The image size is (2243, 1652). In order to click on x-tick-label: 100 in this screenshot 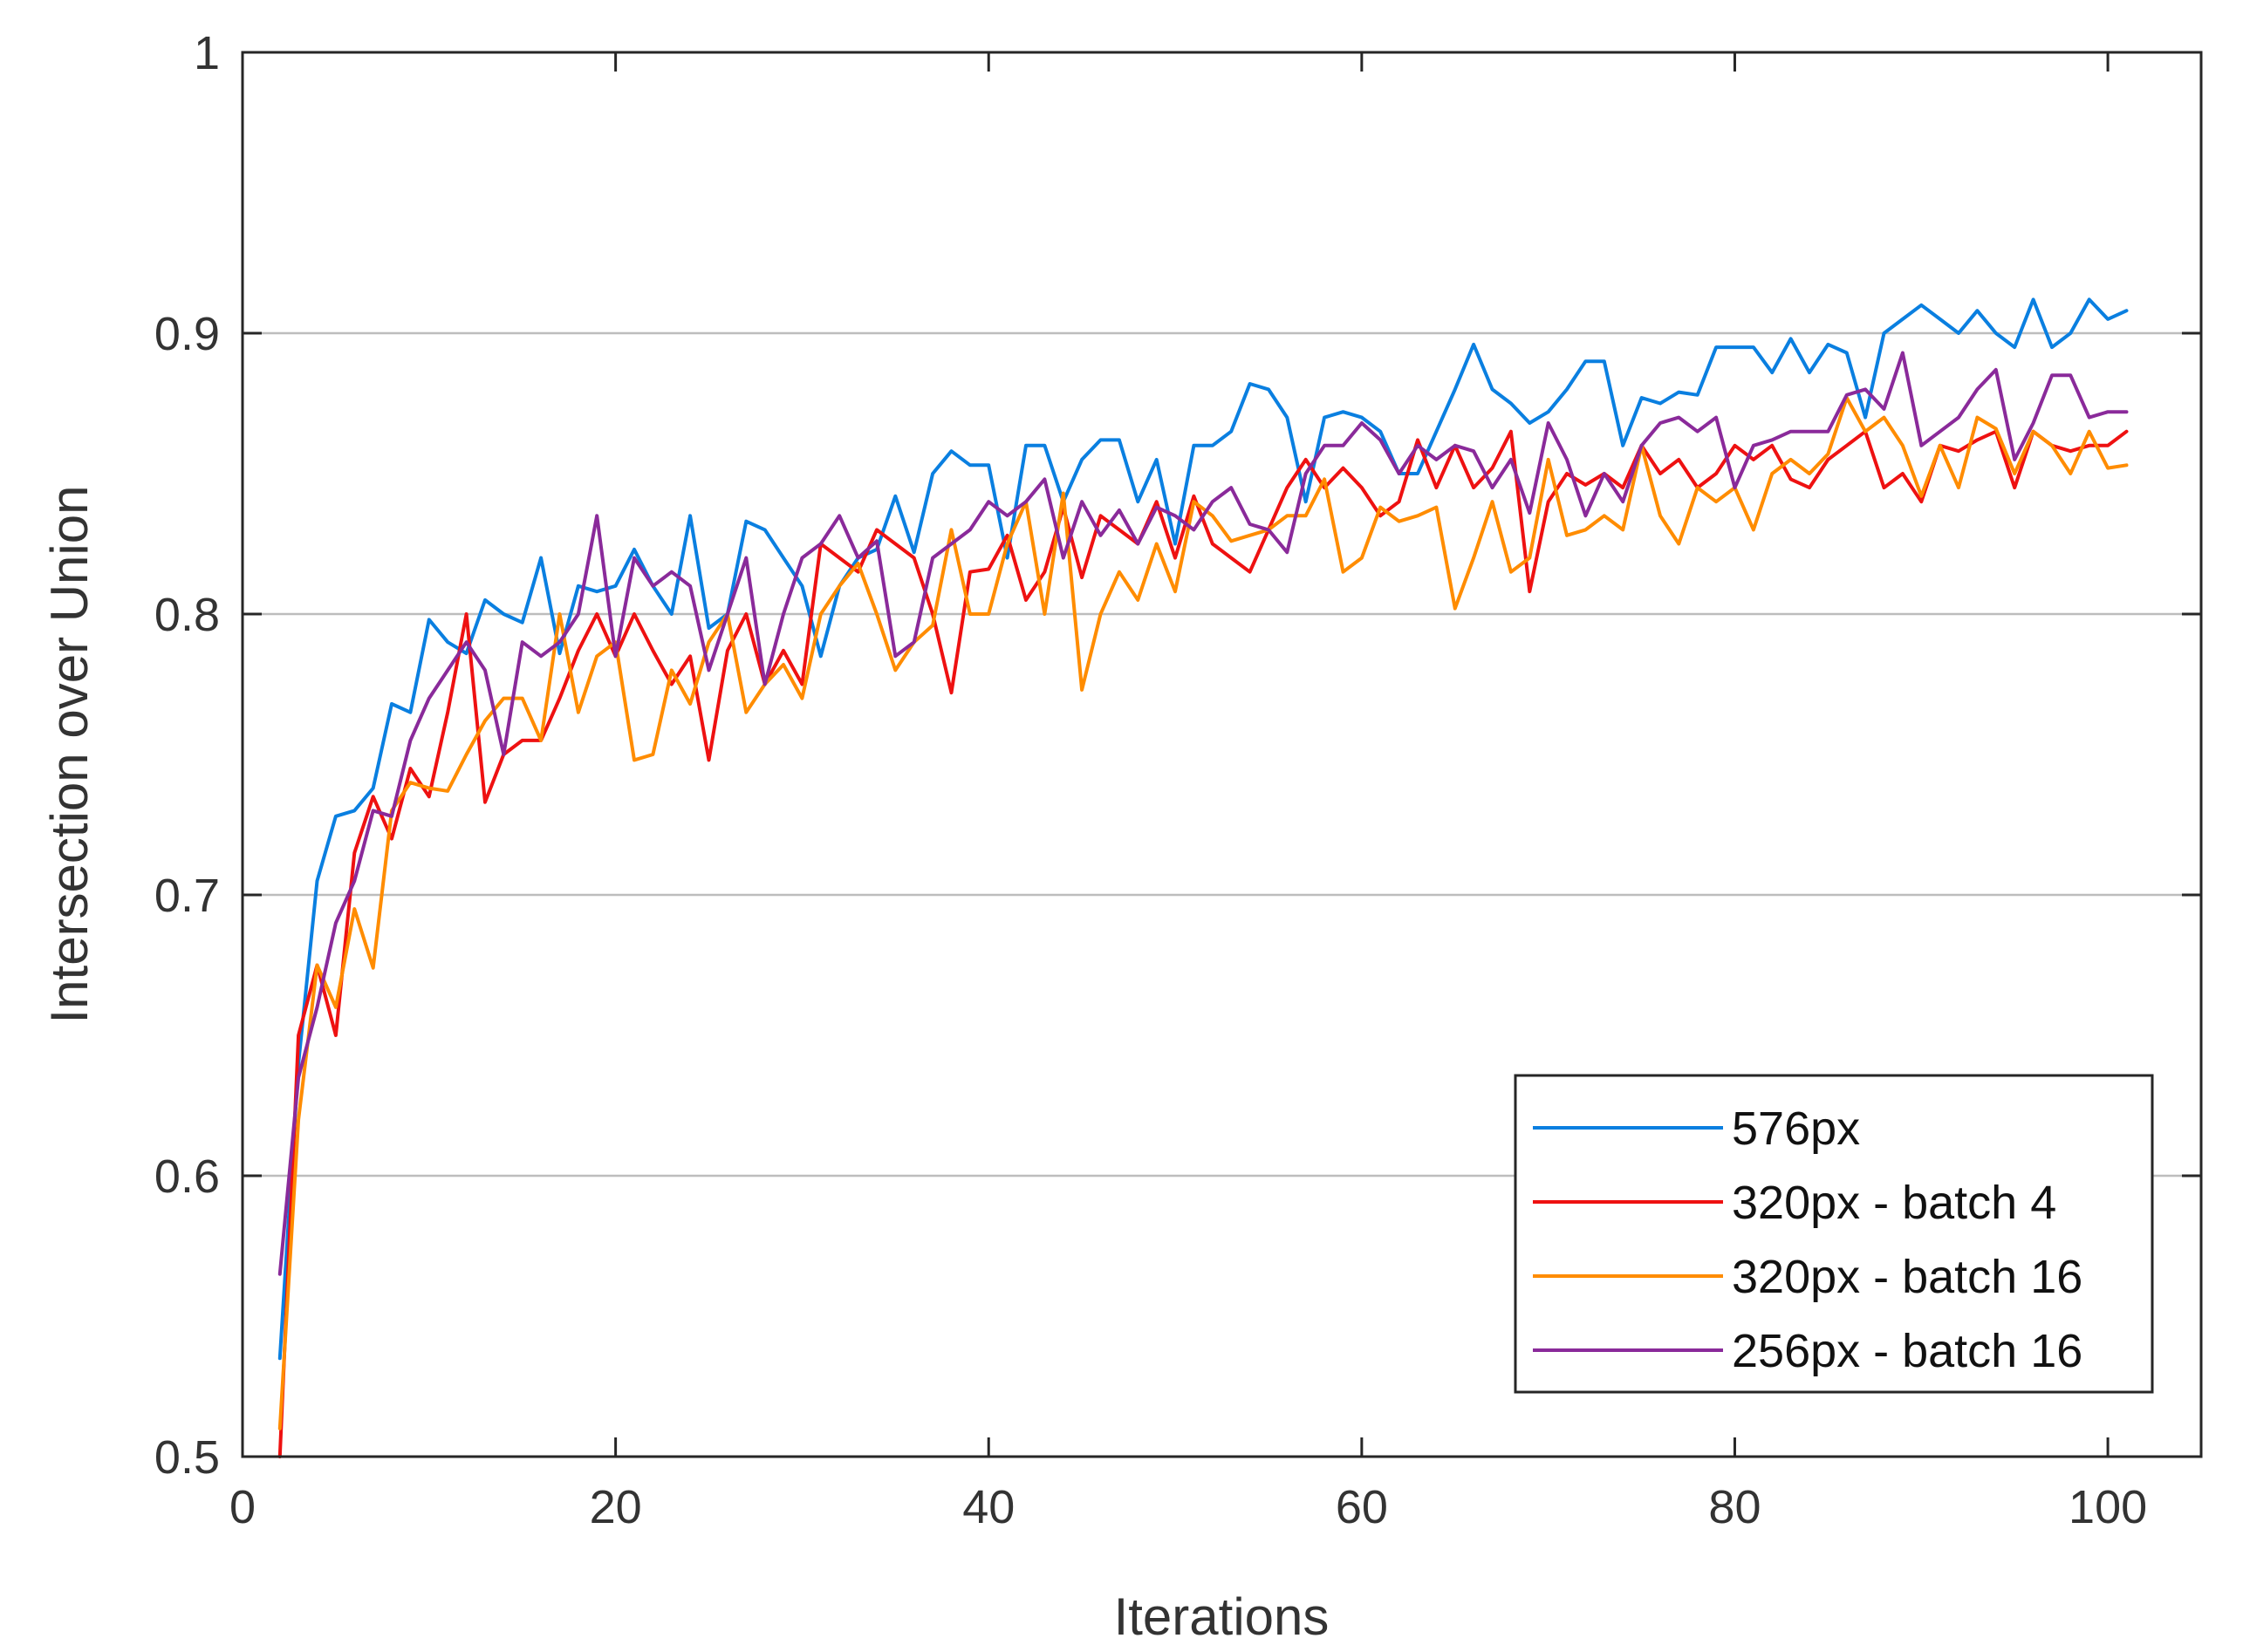, I will do `click(2108, 1507)`.